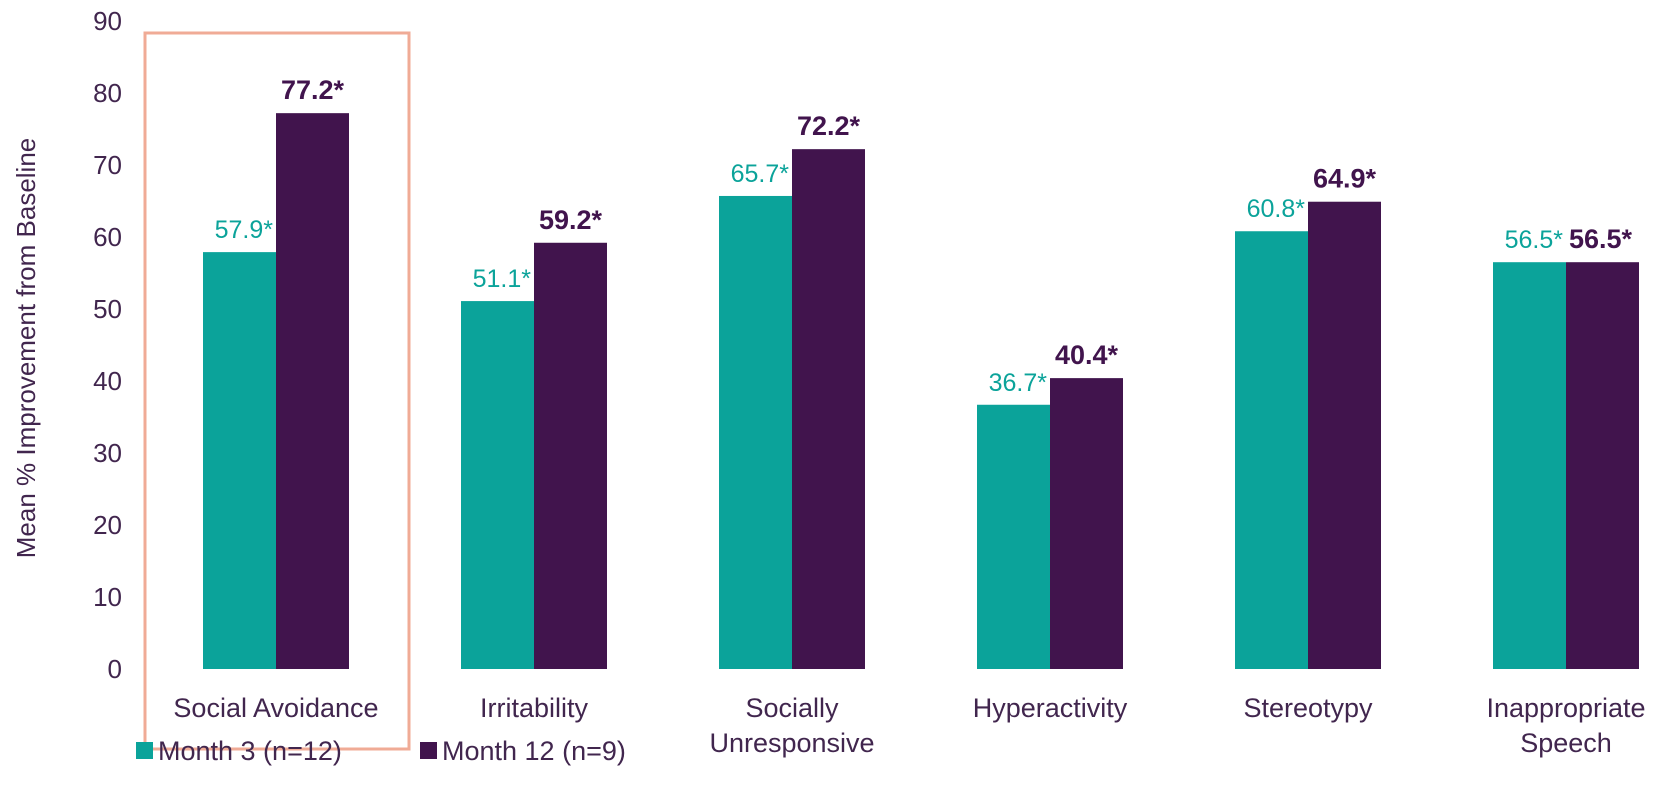 The width and height of the screenshot is (1673, 799). Describe the element at coordinates (1087, 355) in the screenshot. I see `data-label-month-12: 40.4*` at that location.